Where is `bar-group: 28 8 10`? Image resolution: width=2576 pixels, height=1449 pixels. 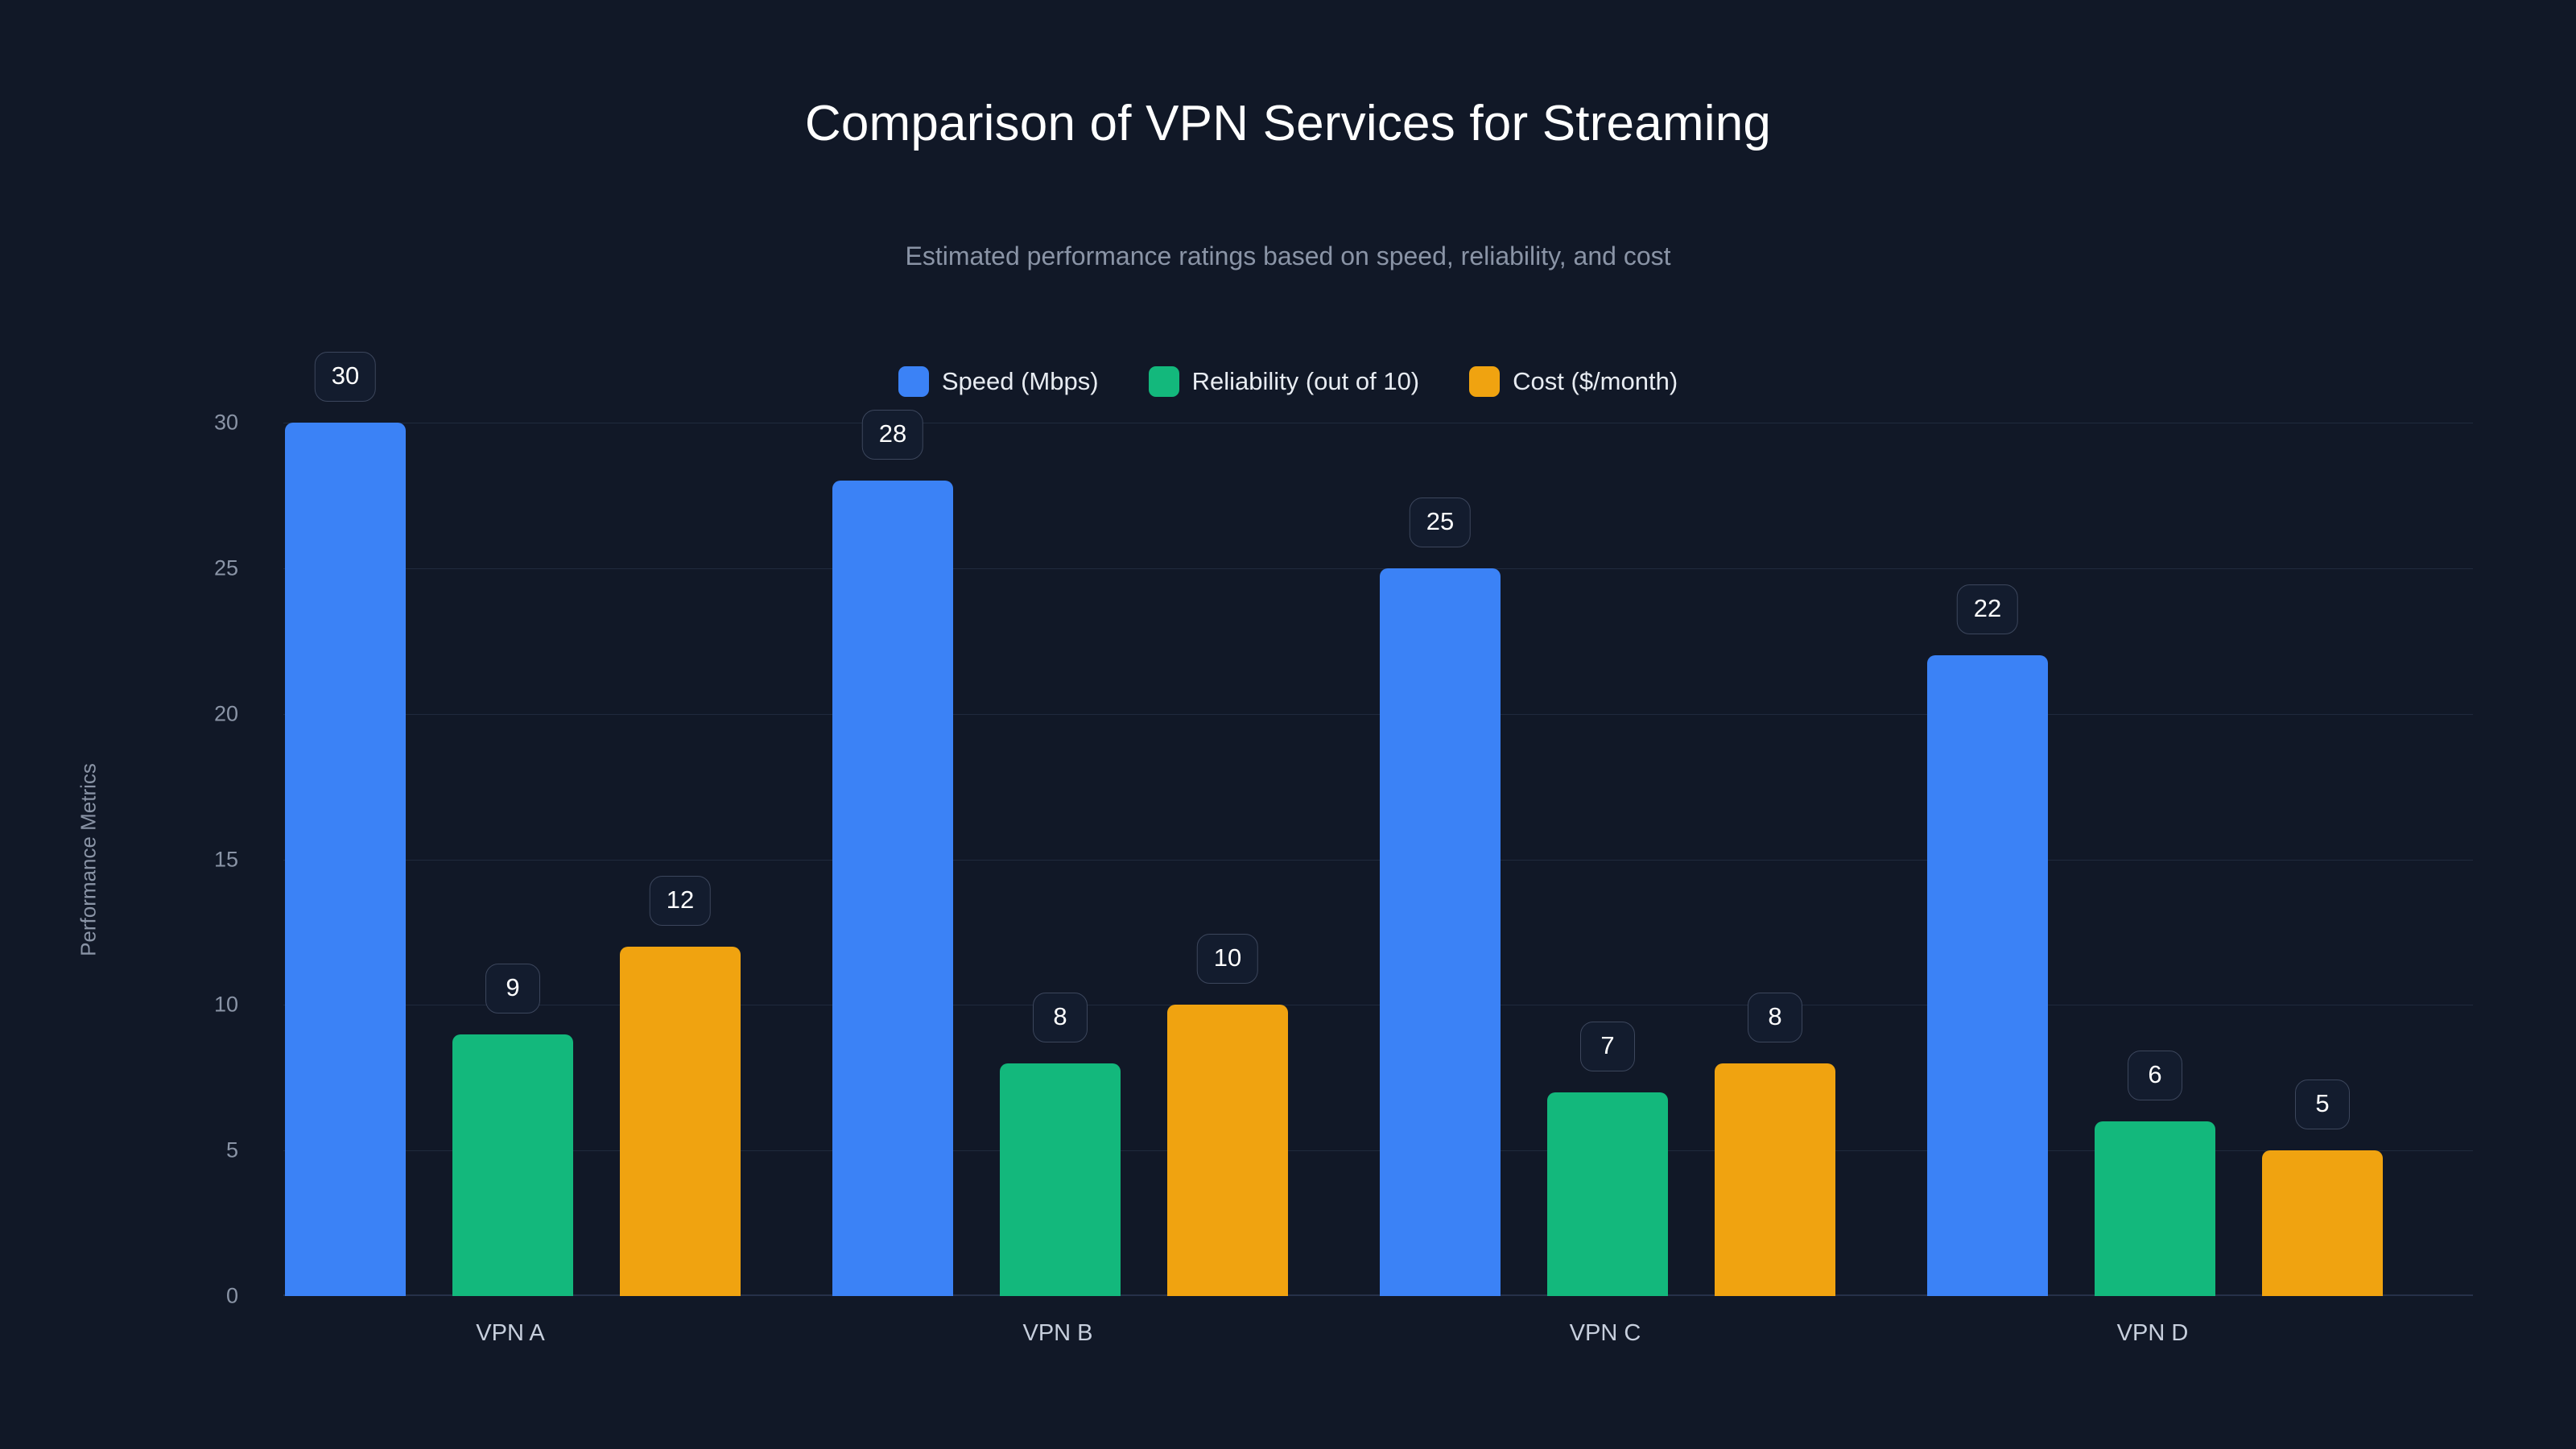 bar-group: 28 8 10 is located at coordinates (1104, 853).